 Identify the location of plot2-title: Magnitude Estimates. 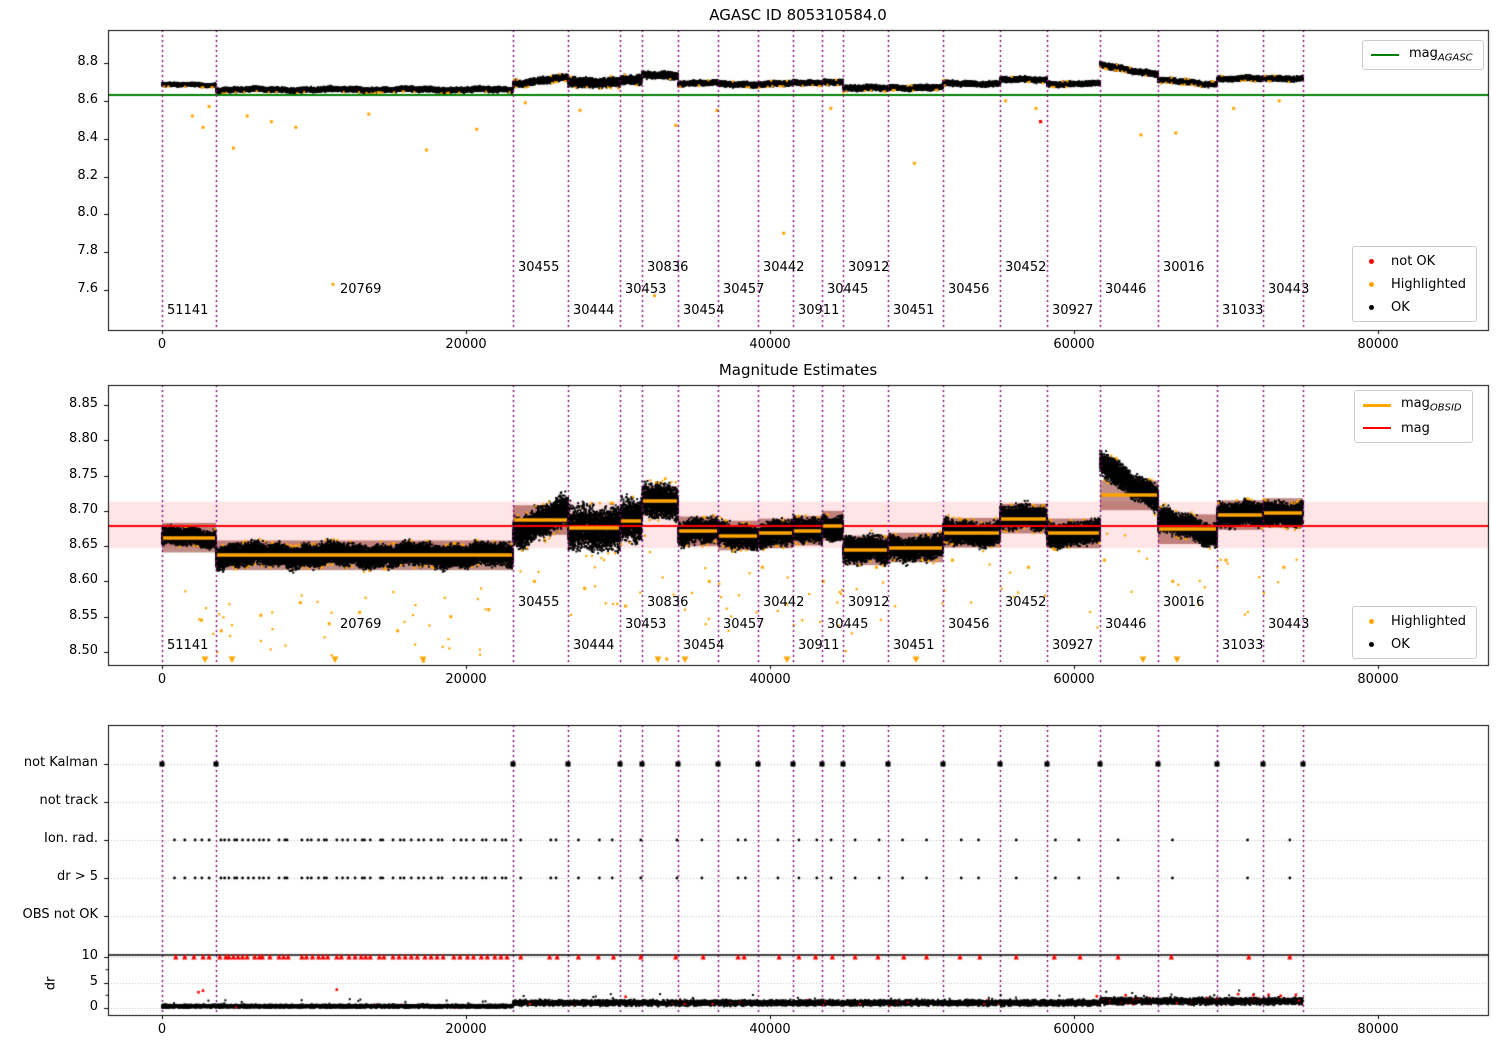
(798, 370).